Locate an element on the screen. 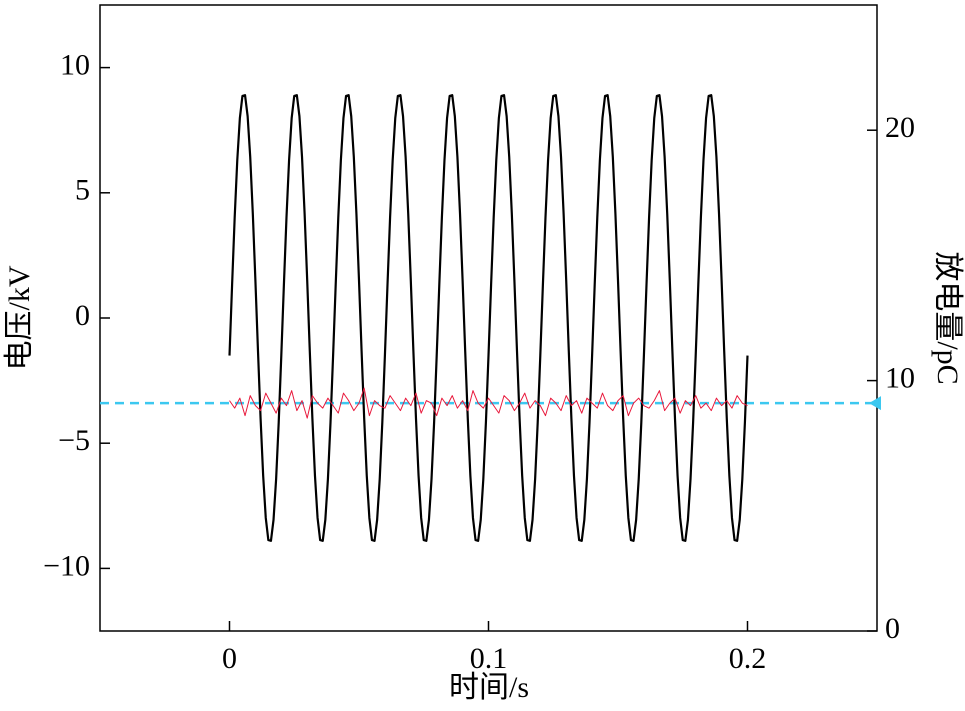 This screenshot has width=965, height=711. x-tick-label: 0.2 is located at coordinates (748, 658).